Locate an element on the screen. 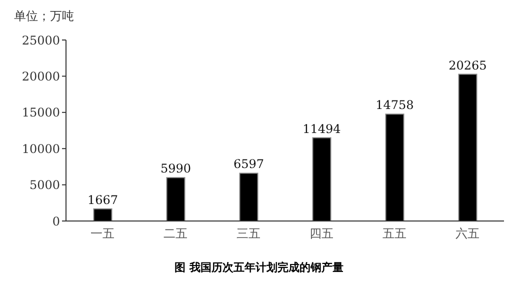 Image resolution: width=518 pixels, height=283 pixels. data-label: 6597 is located at coordinates (248, 164).